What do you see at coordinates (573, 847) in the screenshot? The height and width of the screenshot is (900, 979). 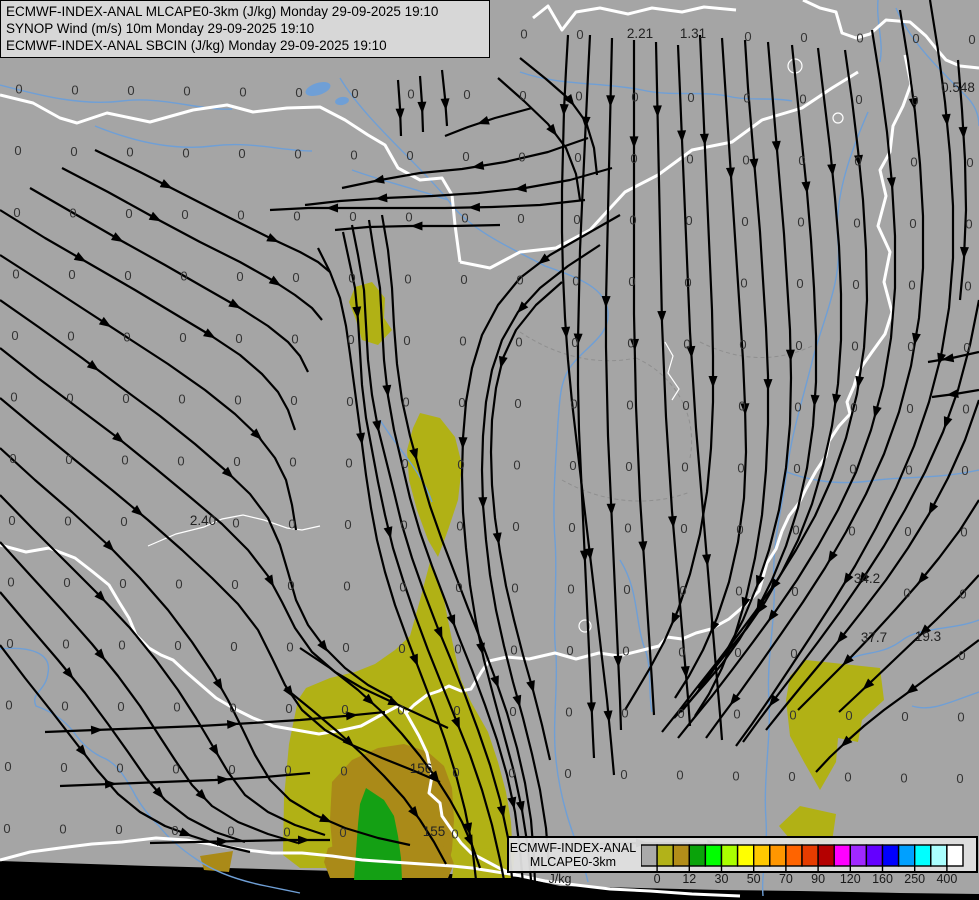 I see `legend-title-line1: ECMWF-INDEX-ANAL` at bounding box center [573, 847].